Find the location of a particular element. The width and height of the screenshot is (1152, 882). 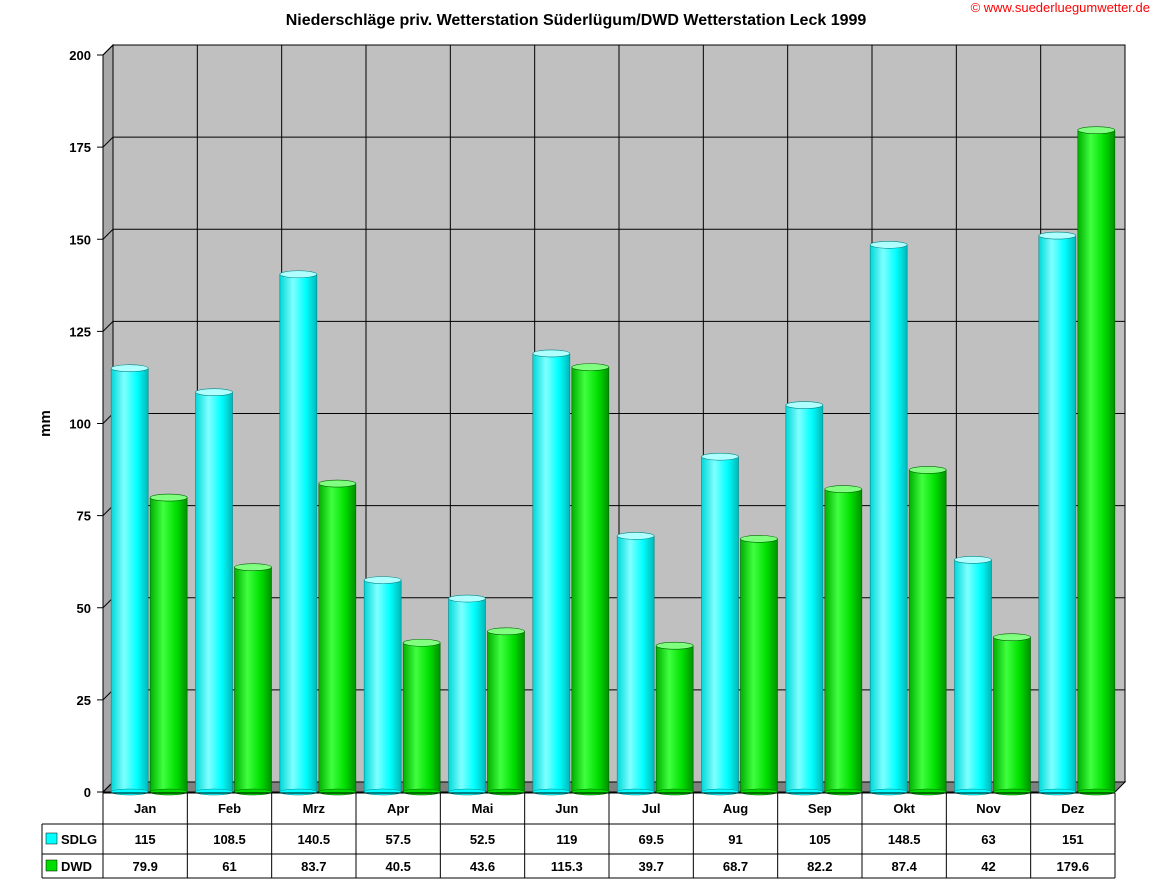

y-tick-label: 125 is located at coordinates (80, 331).